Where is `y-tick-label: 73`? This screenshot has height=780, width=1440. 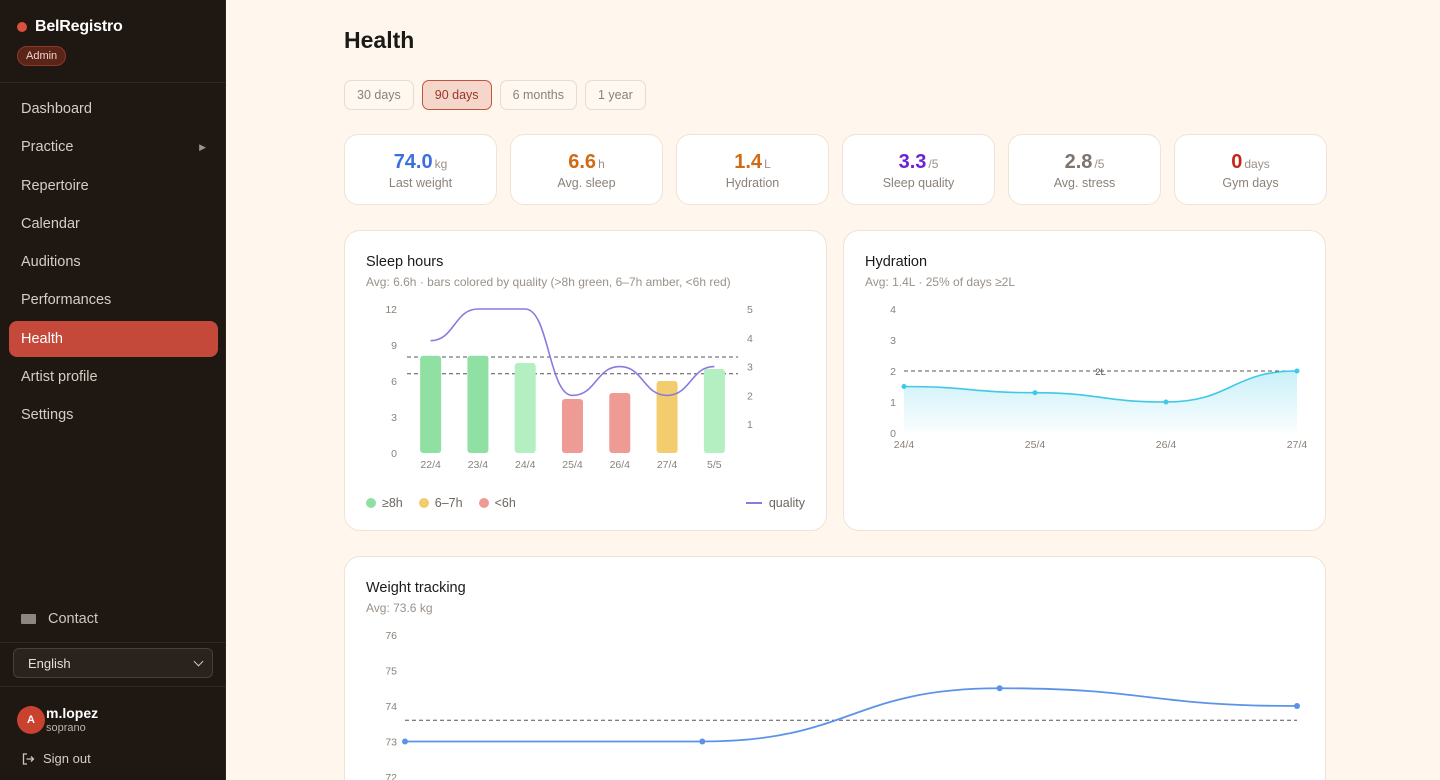
y-tick-label: 73 is located at coordinates (391, 743).